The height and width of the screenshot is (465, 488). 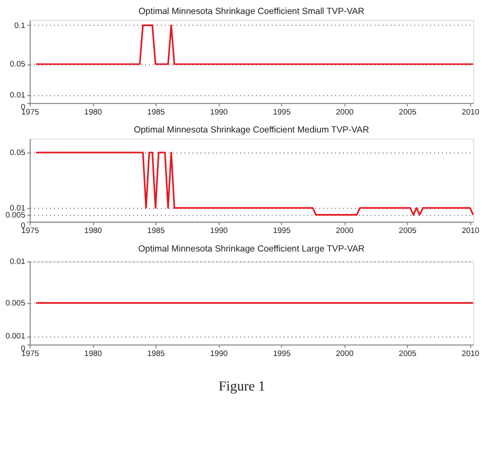 I want to click on caption: Figure 1, so click(x=242, y=386).